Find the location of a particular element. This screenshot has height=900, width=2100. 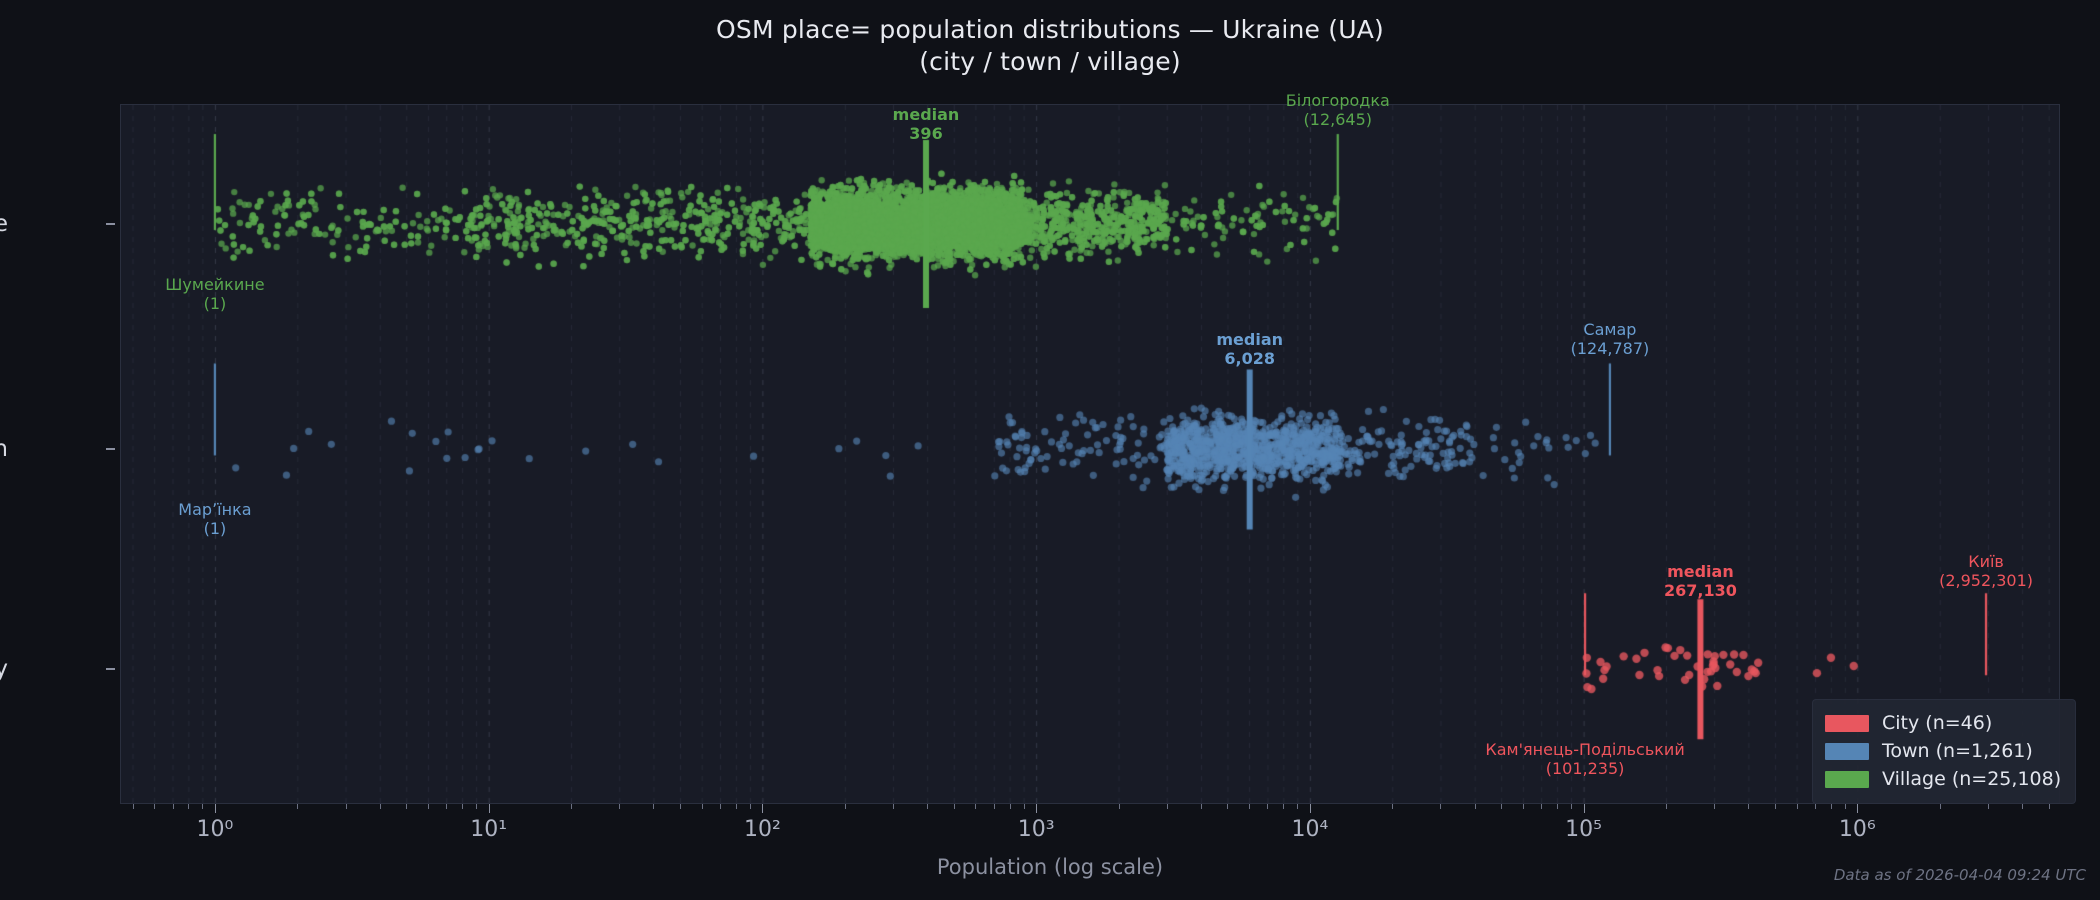

y-tick-town: Town is located at coordinates (4, 449).